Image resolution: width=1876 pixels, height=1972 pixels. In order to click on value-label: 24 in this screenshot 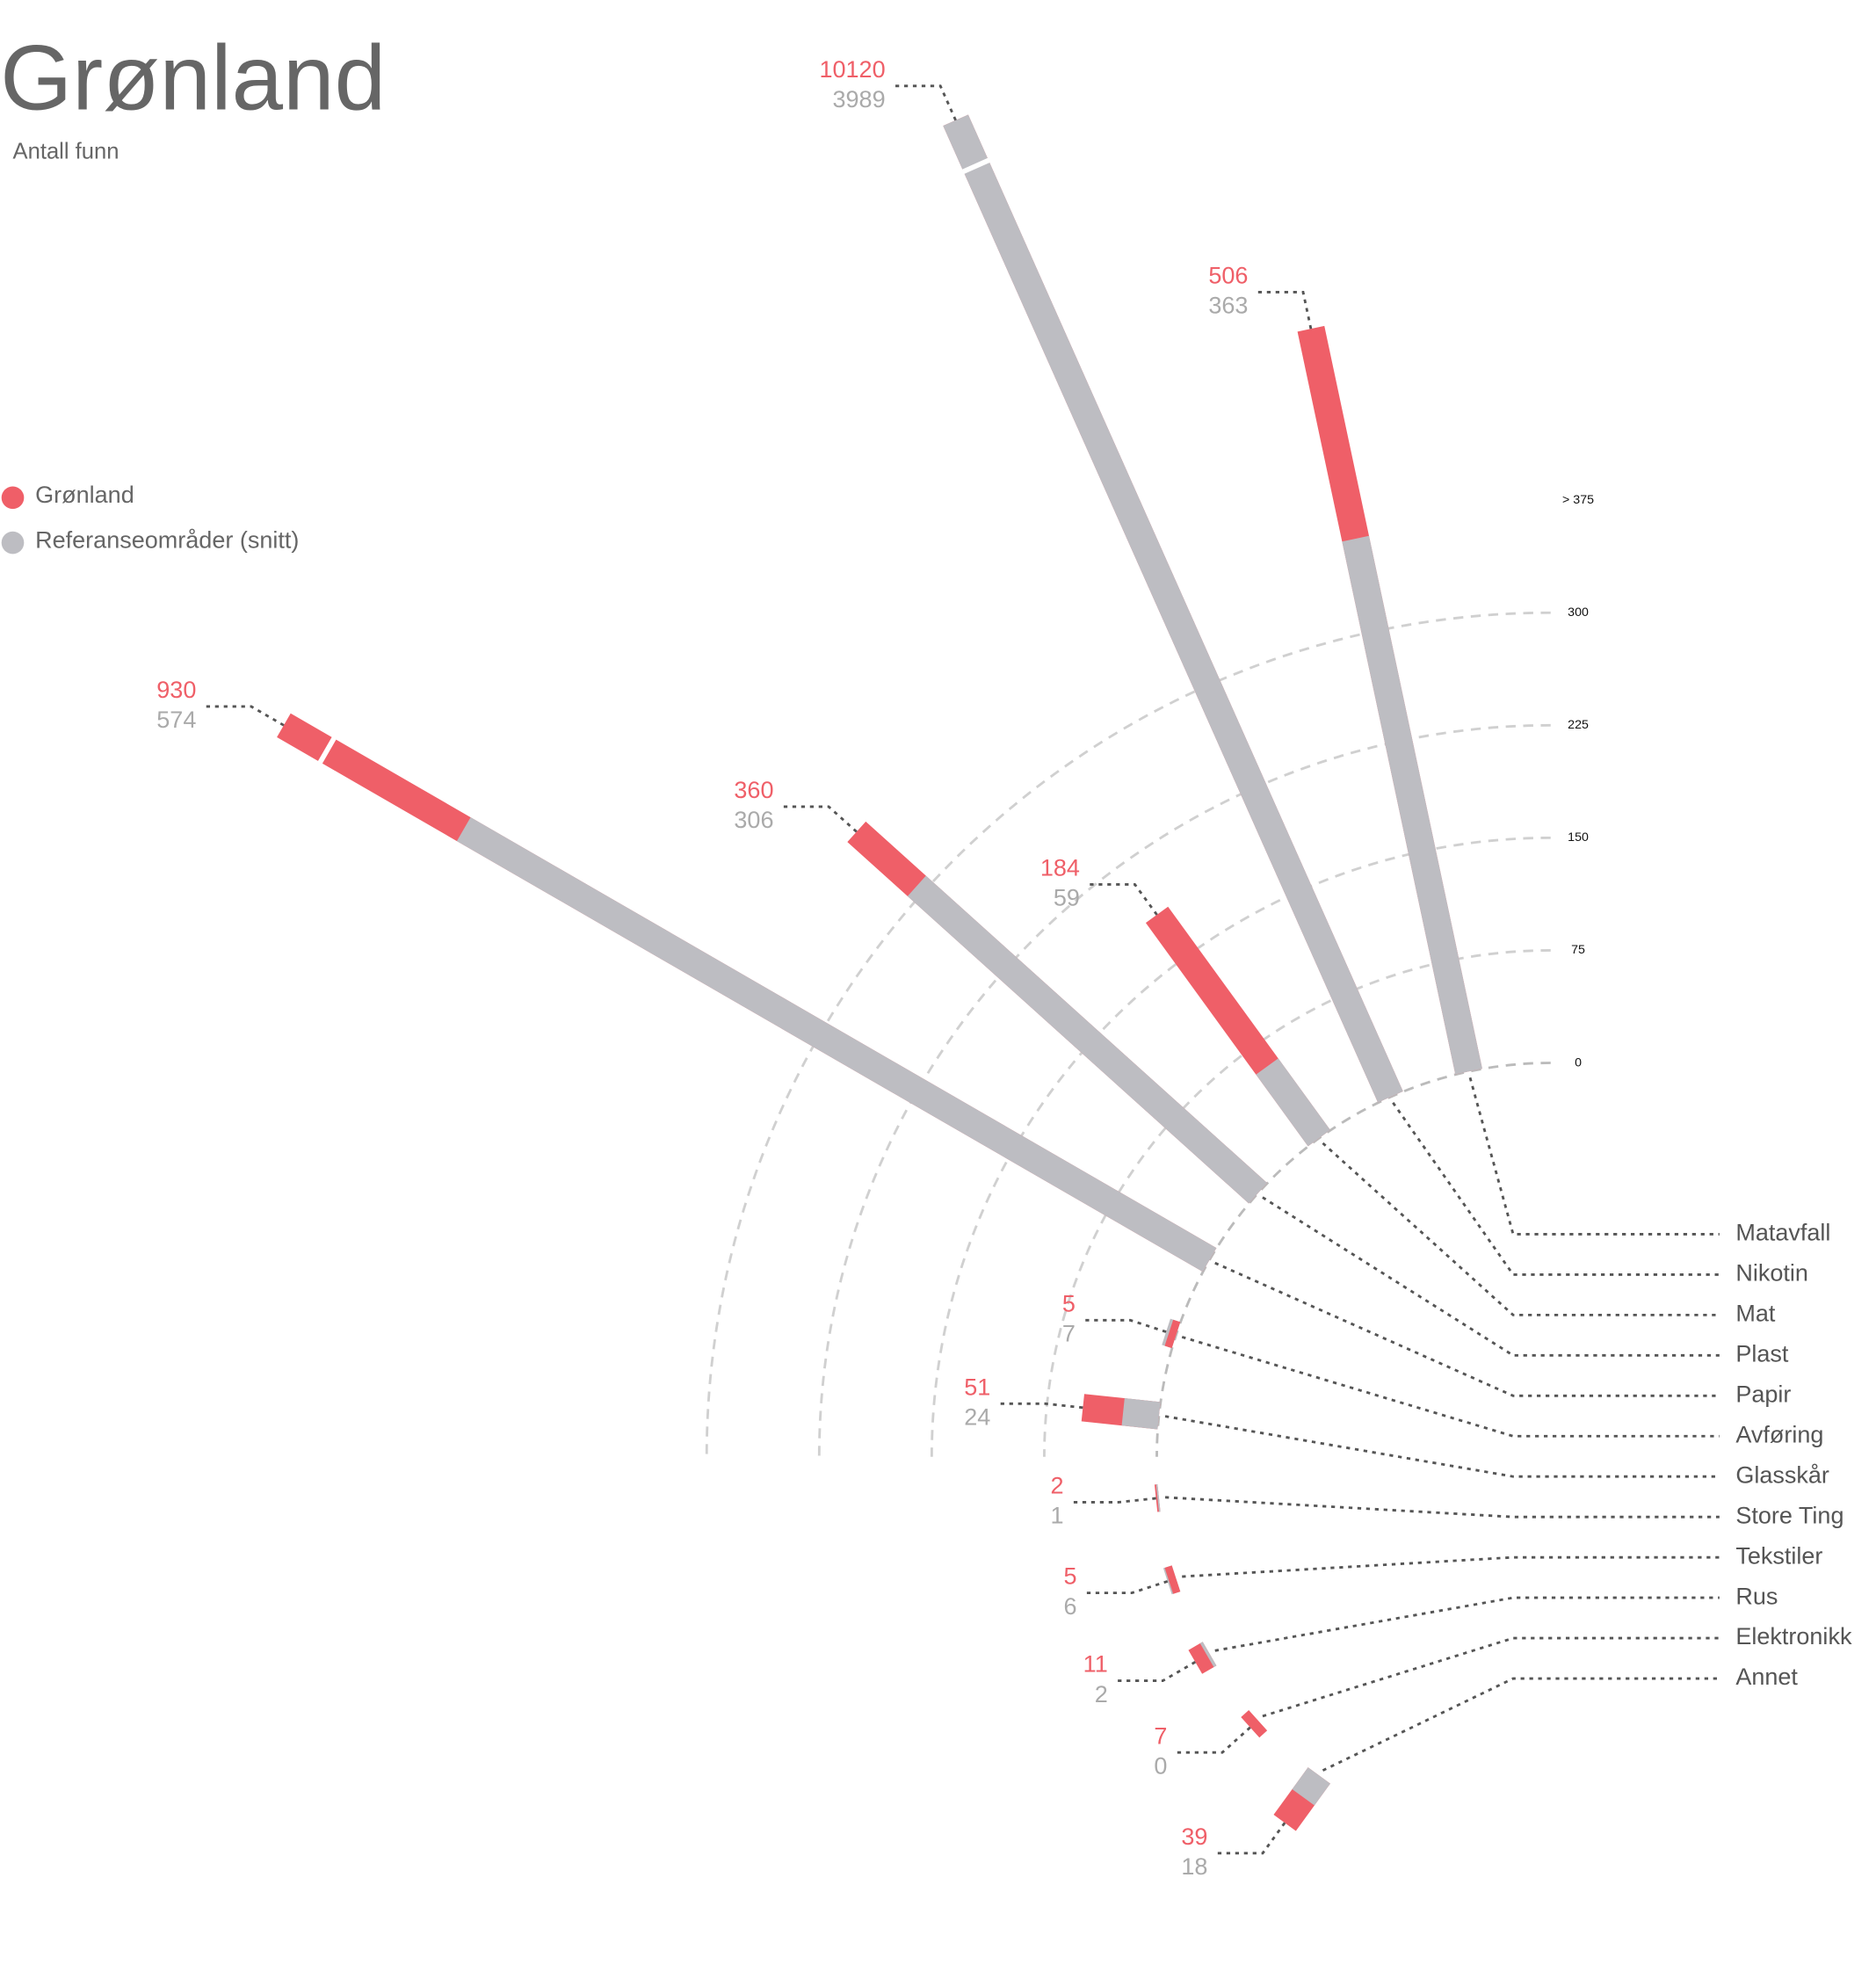, I will do `click(977, 1417)`.